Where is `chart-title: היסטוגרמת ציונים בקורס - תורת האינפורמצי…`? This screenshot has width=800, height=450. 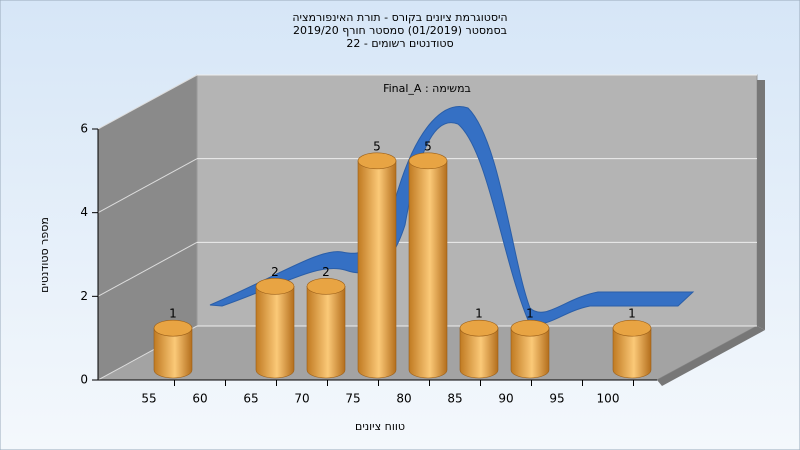
chart-title: היסטוגרמת ציונים בקורס - תורת האינפורמצי… is located at coordinates (399, 17).